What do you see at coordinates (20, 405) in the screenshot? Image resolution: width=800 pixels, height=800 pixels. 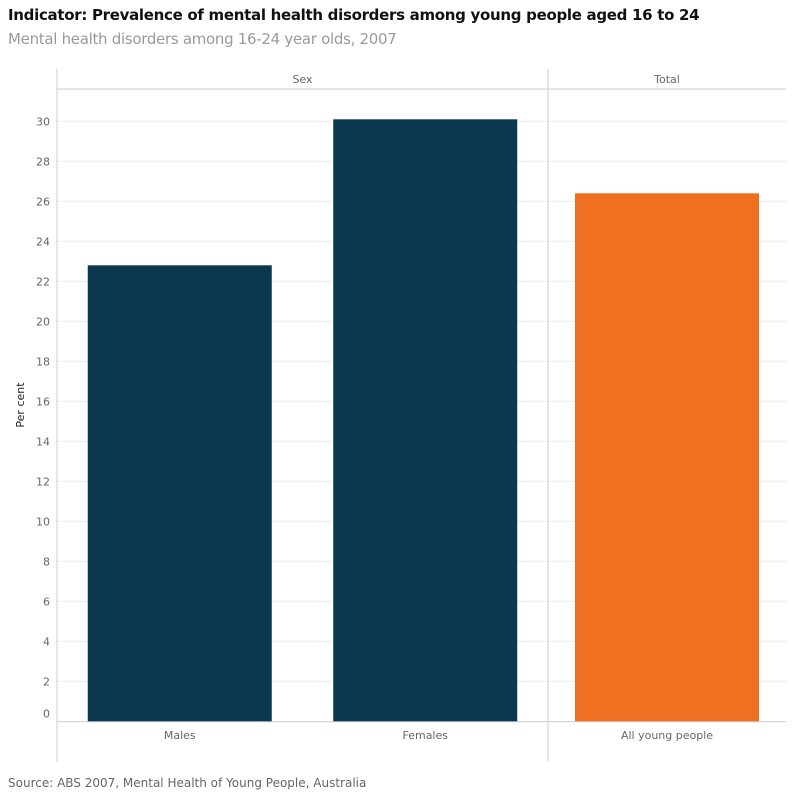 I see `y-axis-label: Per cent` at bounding box center [20, 405].